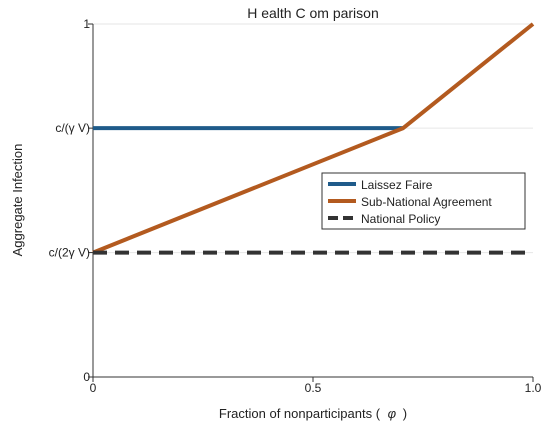 The height and width of the screenshot is (434, 550). I want to click on y-tick-label-1: c/(2γ V), so click(69, 253).